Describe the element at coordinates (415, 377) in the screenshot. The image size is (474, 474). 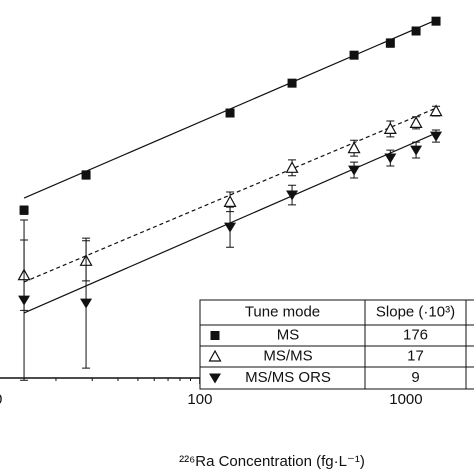
I see `slope-value: 9` at that location.